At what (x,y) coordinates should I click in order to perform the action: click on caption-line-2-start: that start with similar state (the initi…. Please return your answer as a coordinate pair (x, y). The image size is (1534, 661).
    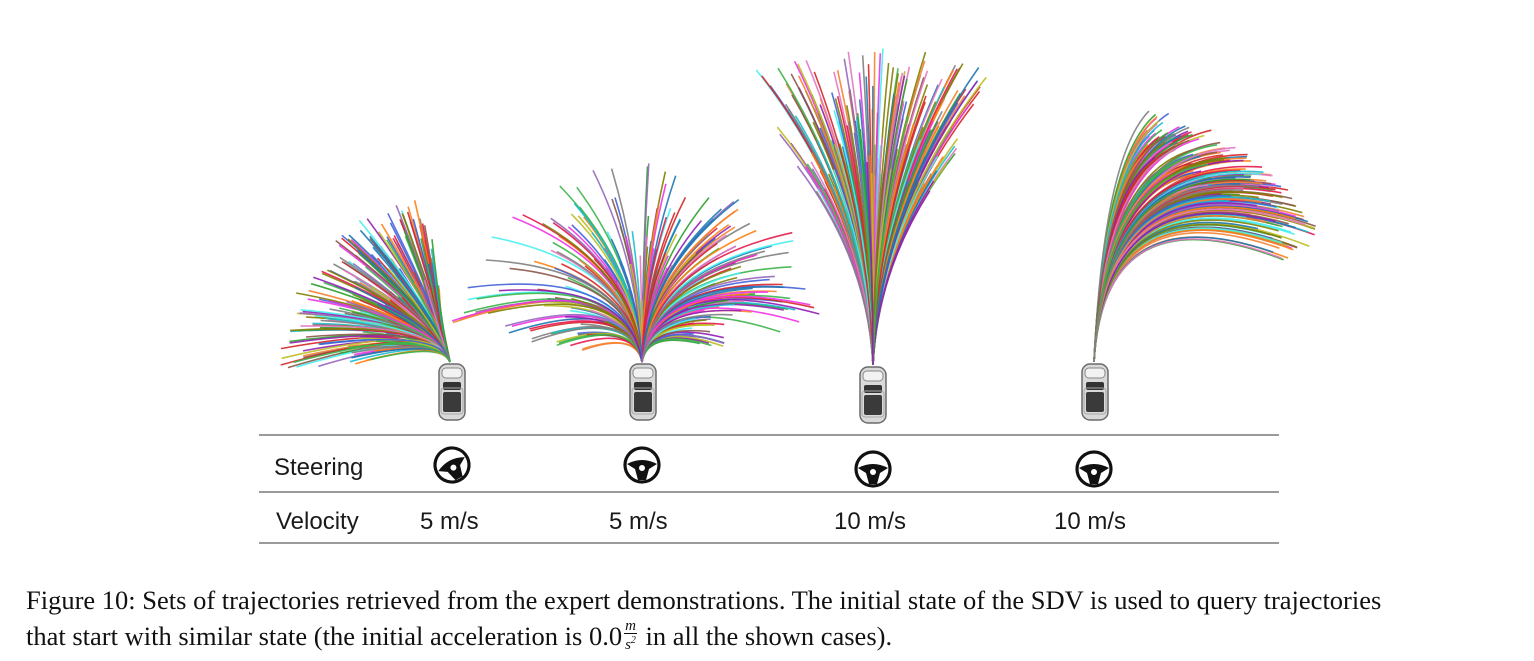
    Looking at the image, I should click on (307, 636).